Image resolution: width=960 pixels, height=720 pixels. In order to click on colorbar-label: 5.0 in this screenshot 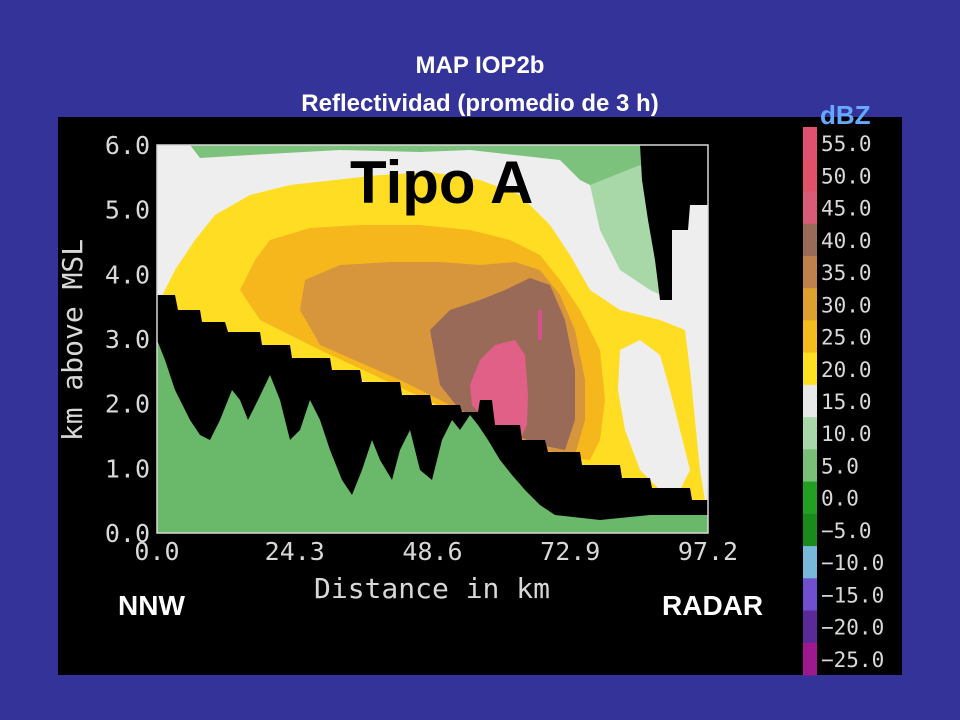, I will do `click(840, 466)`.